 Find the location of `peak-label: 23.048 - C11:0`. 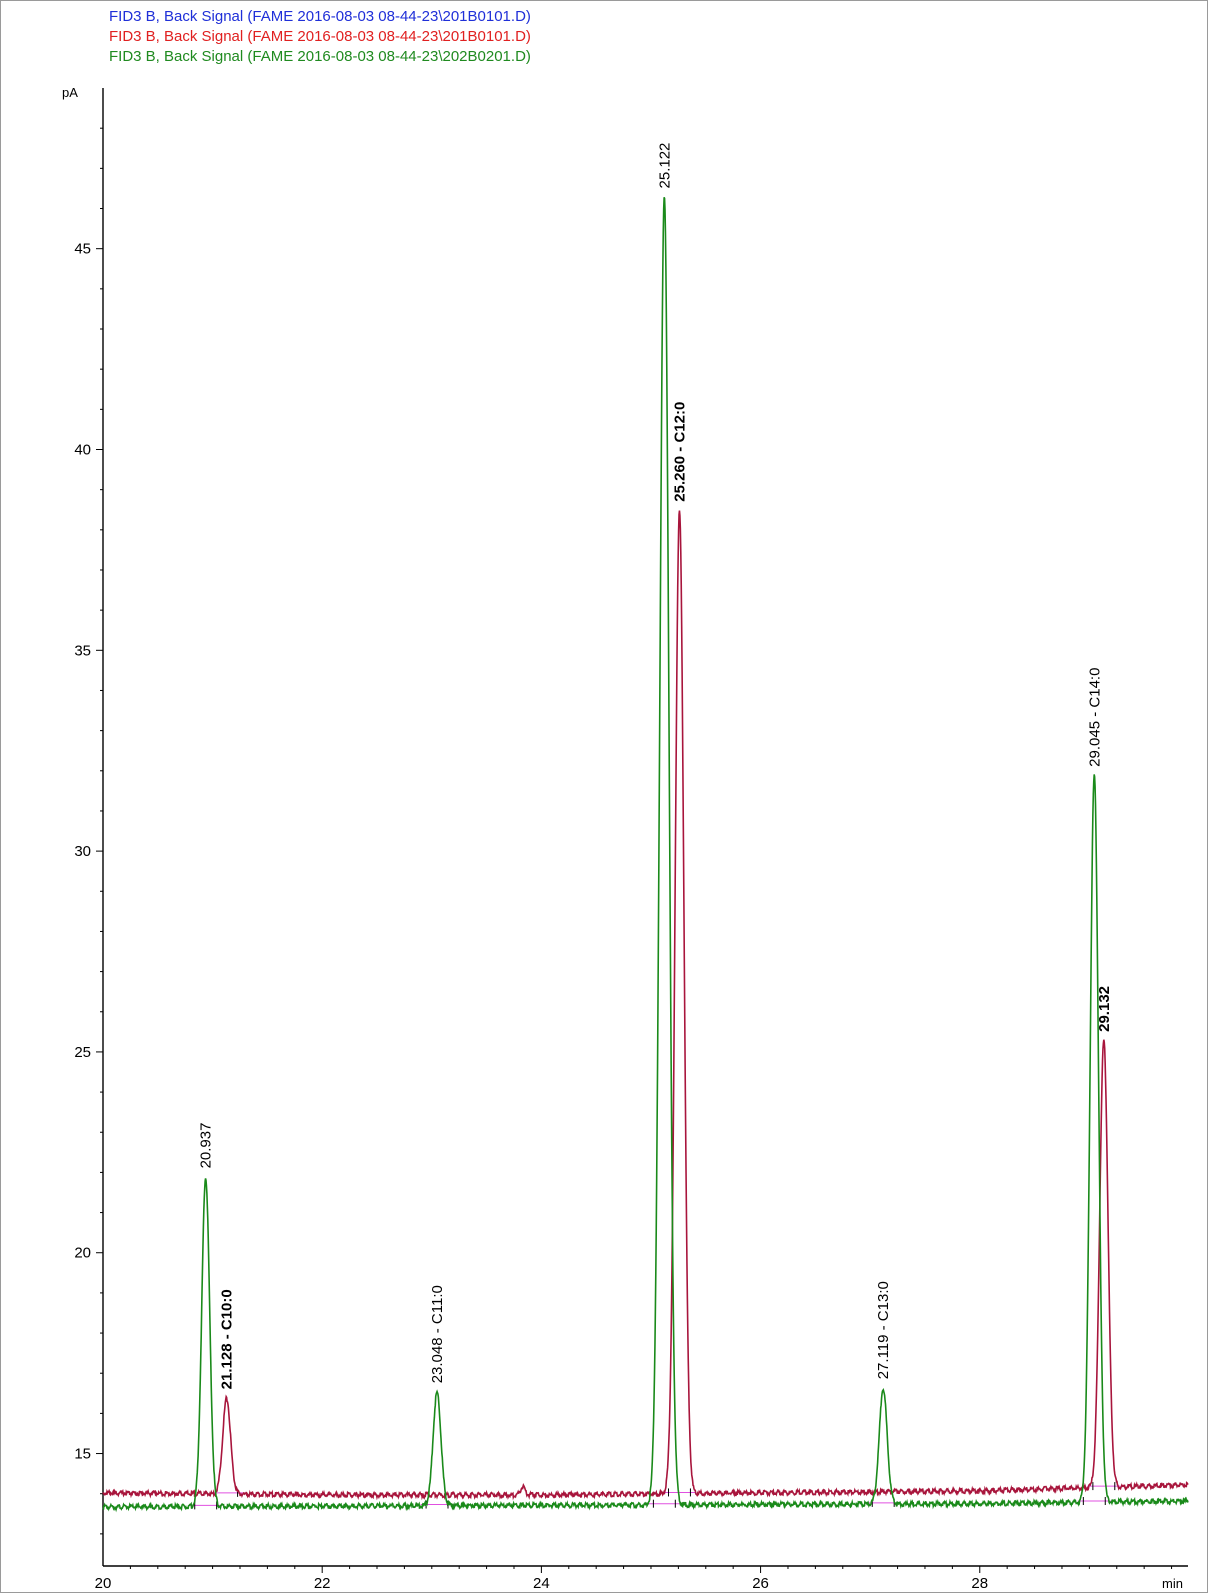

peak-label: 23.048 - C11:0 is located at coordinates (437, 1334).